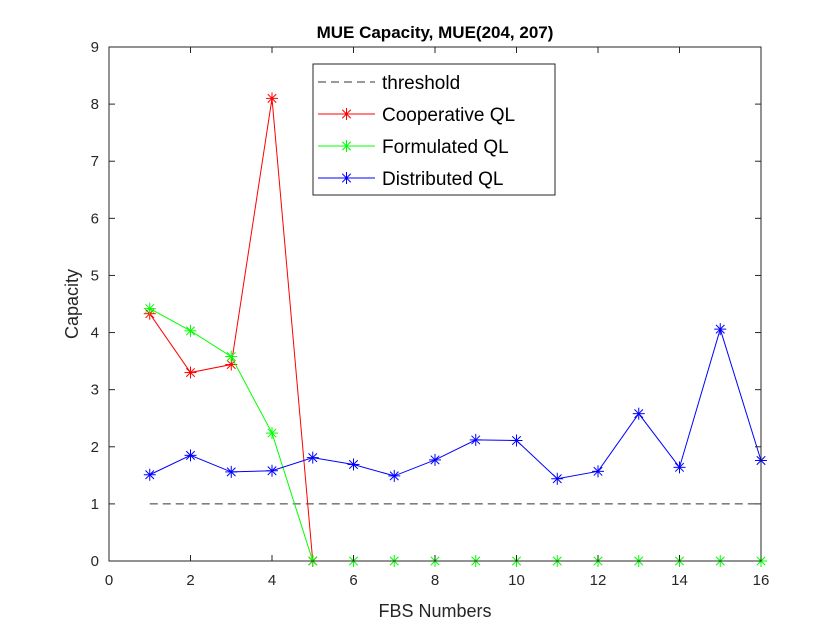 This screenshot has height=630, width=840. What do you see at coordinates (272, 580) in the screenshot?
I see `x-tick-label: 4` at bounding box center [272, 580].